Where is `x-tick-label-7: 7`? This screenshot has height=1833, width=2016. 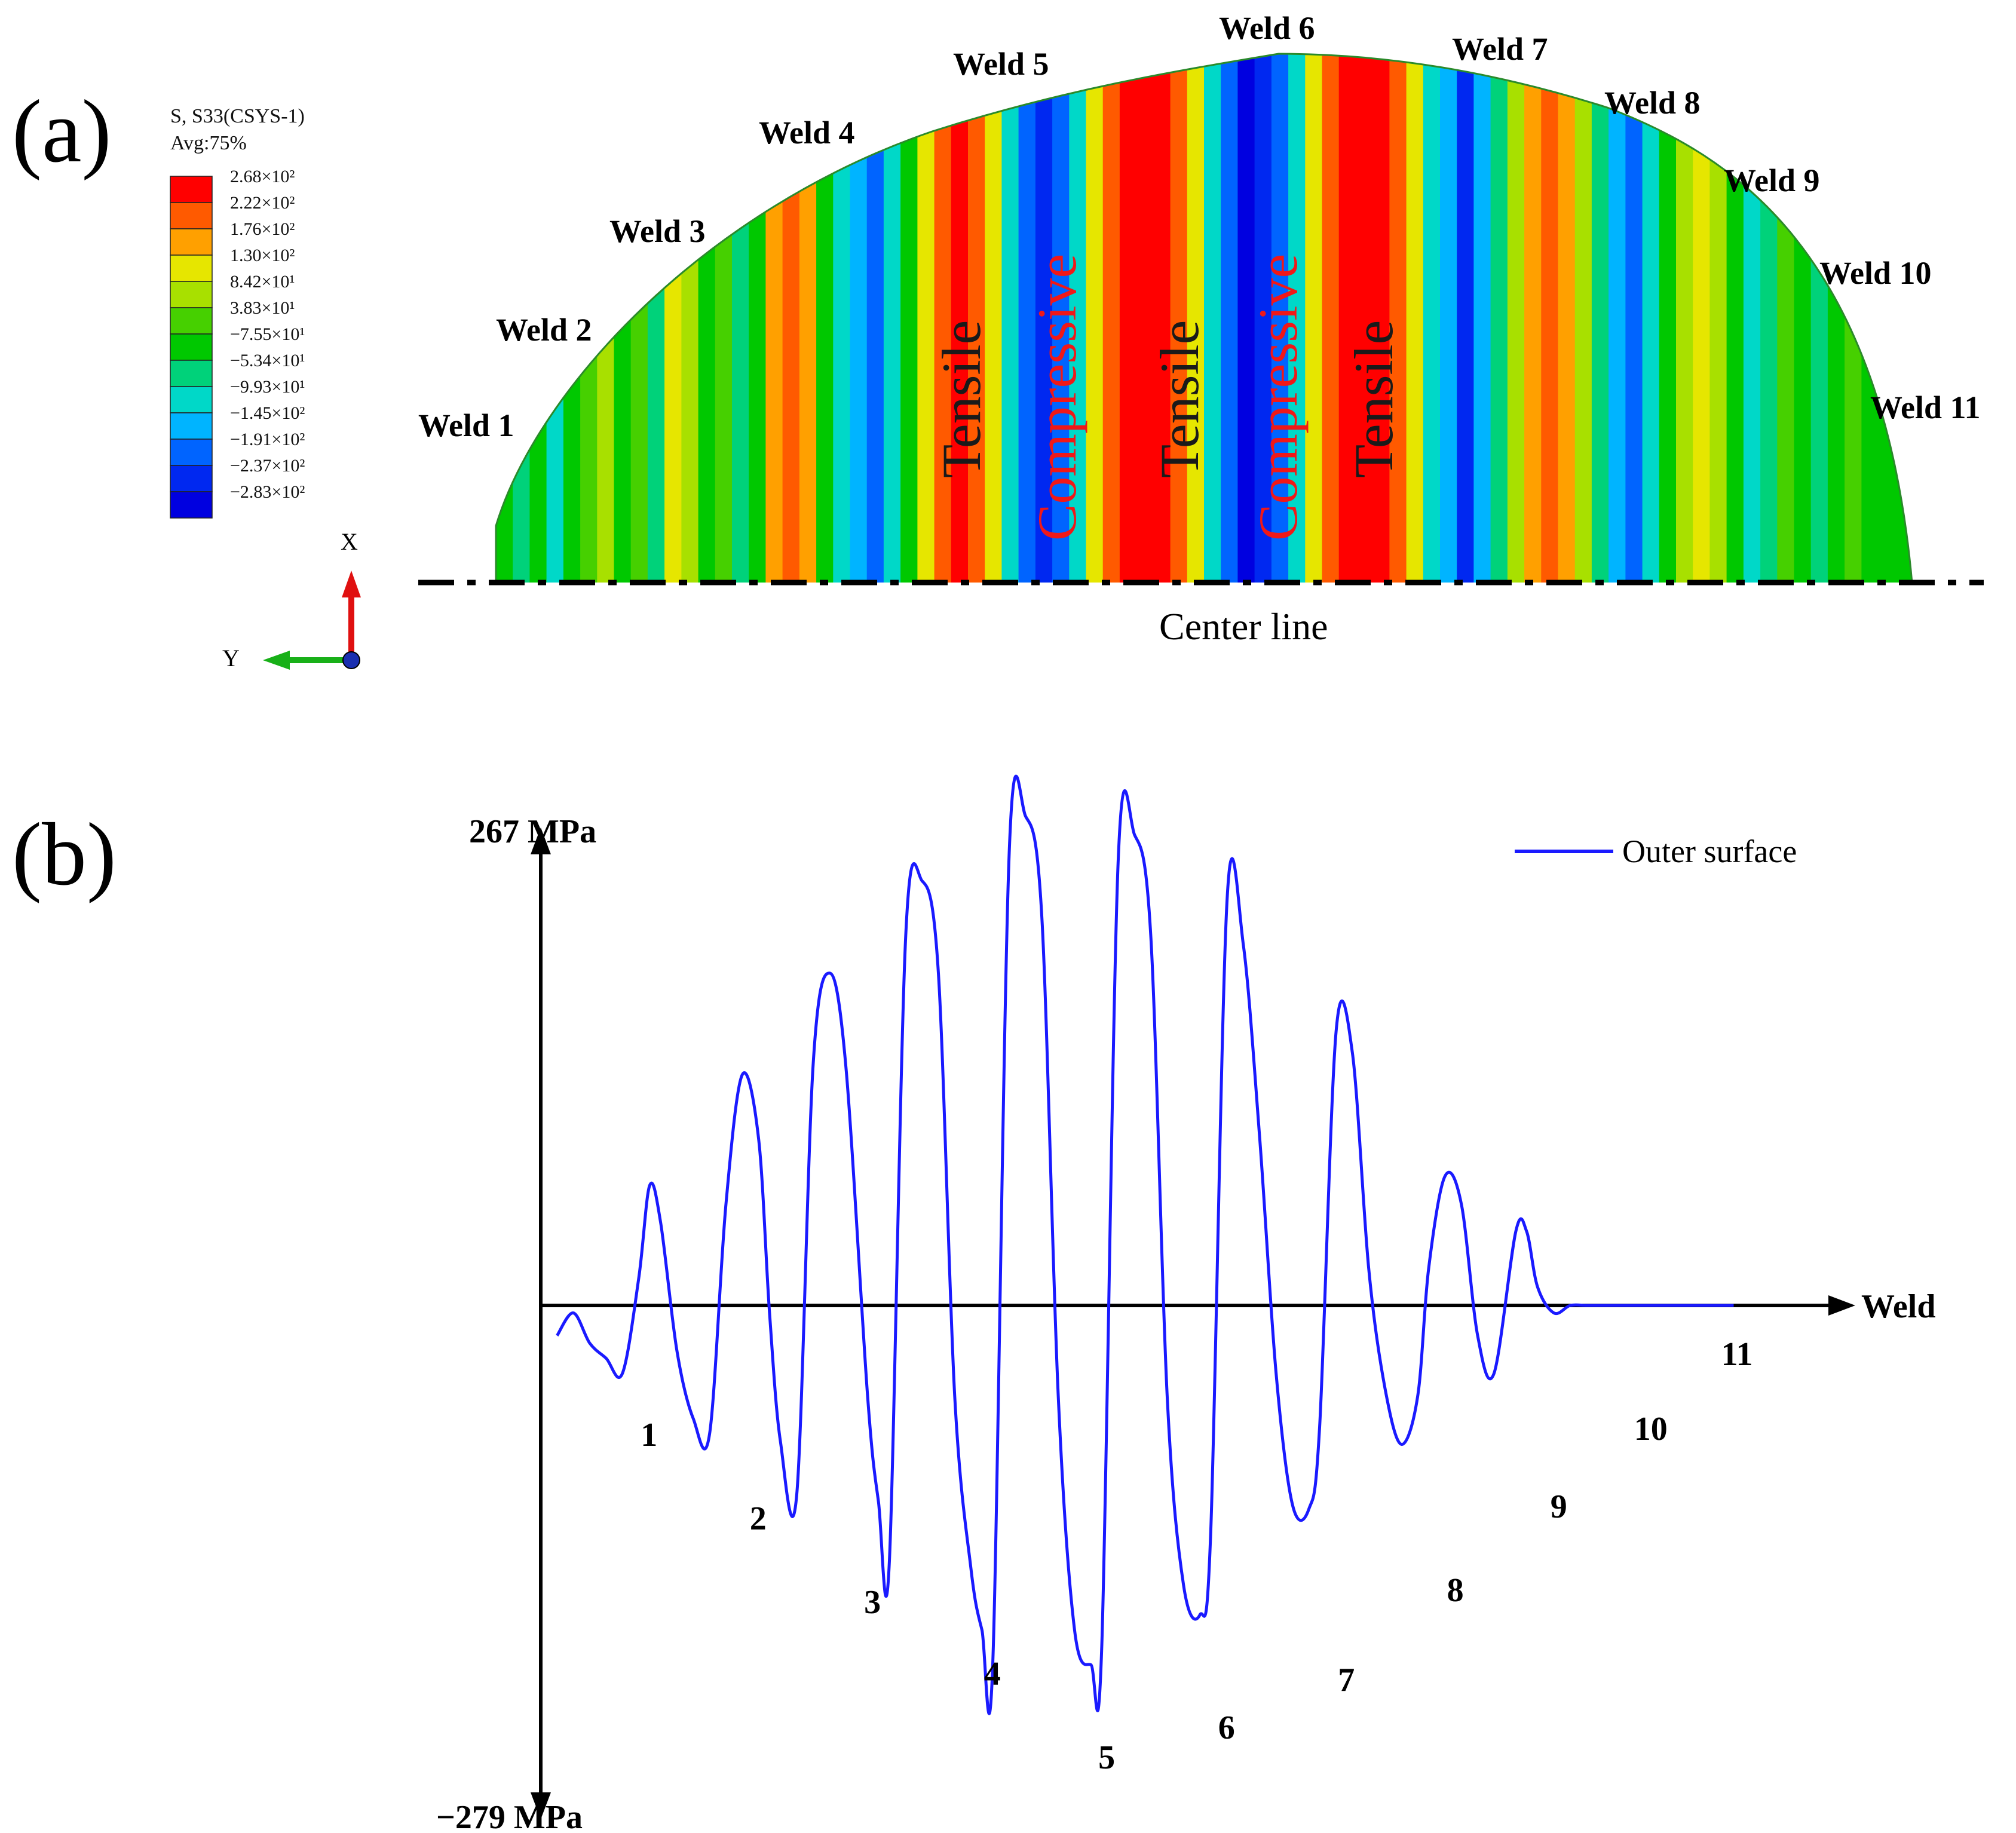
x-tick-label-7: 7 is located at coordinates (1346, 1680).